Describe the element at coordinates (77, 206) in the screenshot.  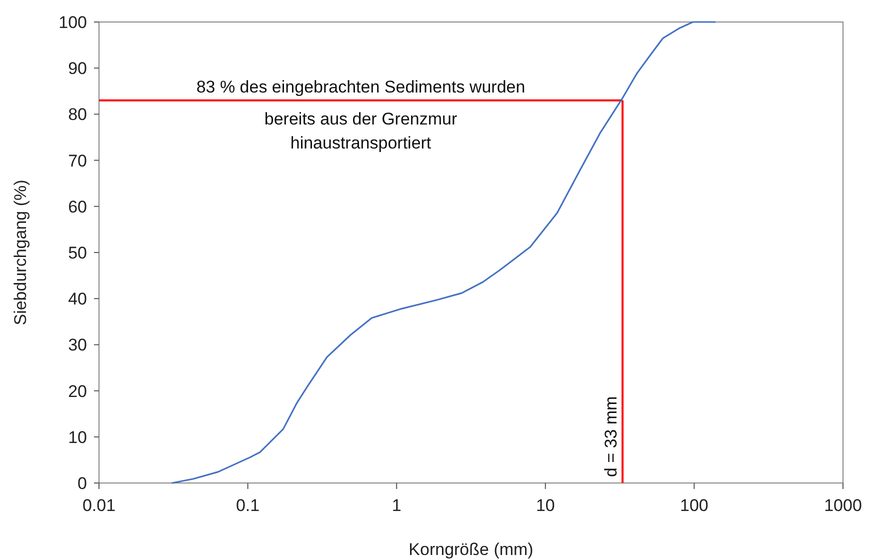
I see `y-tick-label: 60` at that location.